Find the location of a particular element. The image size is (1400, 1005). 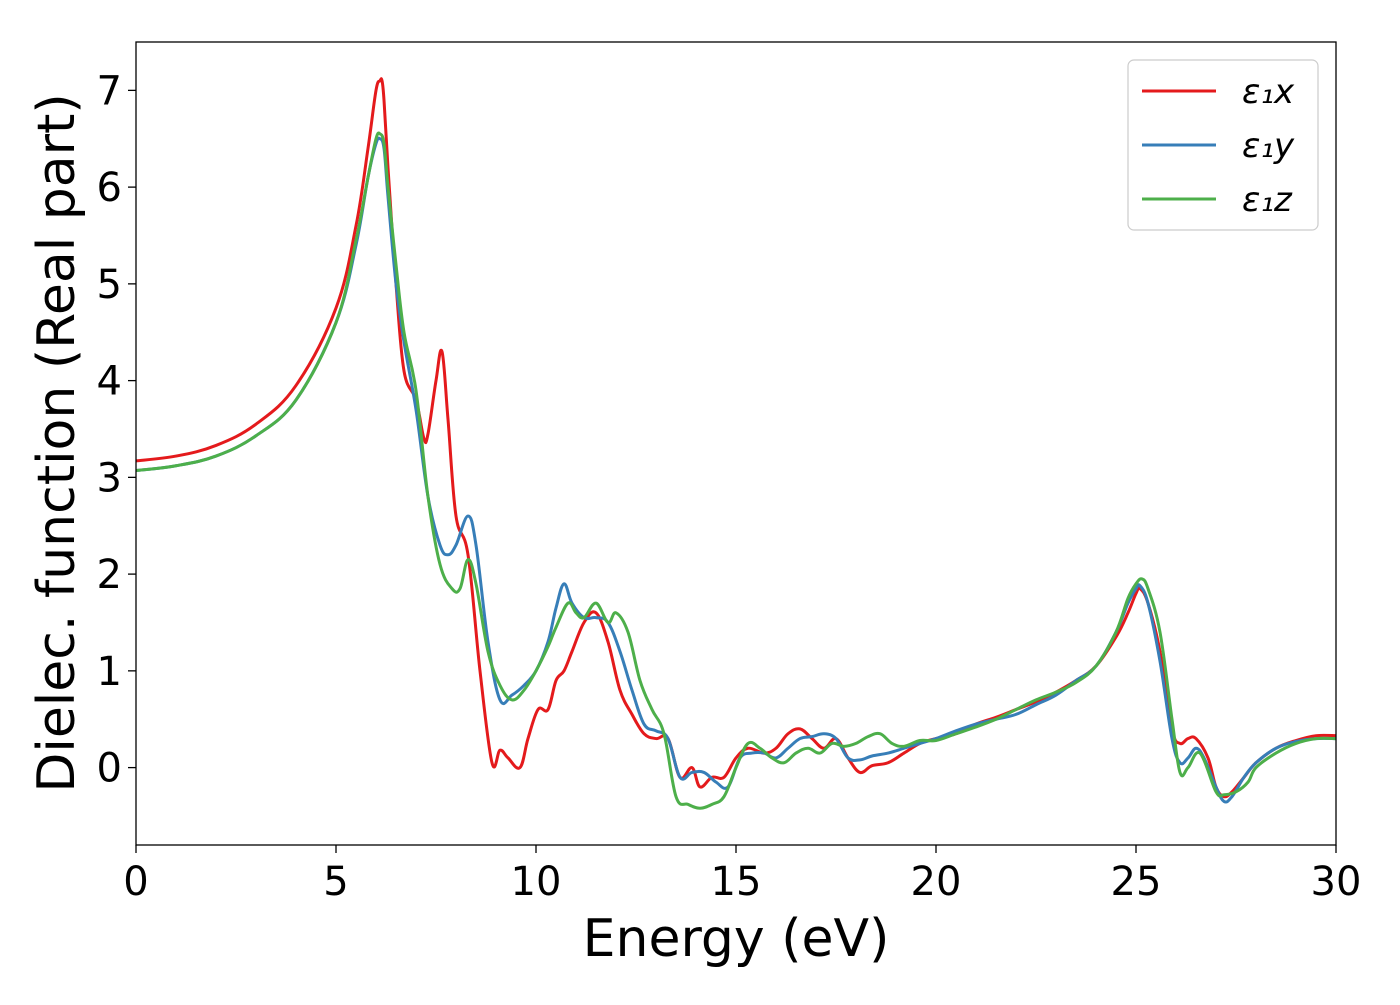

legend-label-2: ε₁y is located at coordinates (1268, 146).